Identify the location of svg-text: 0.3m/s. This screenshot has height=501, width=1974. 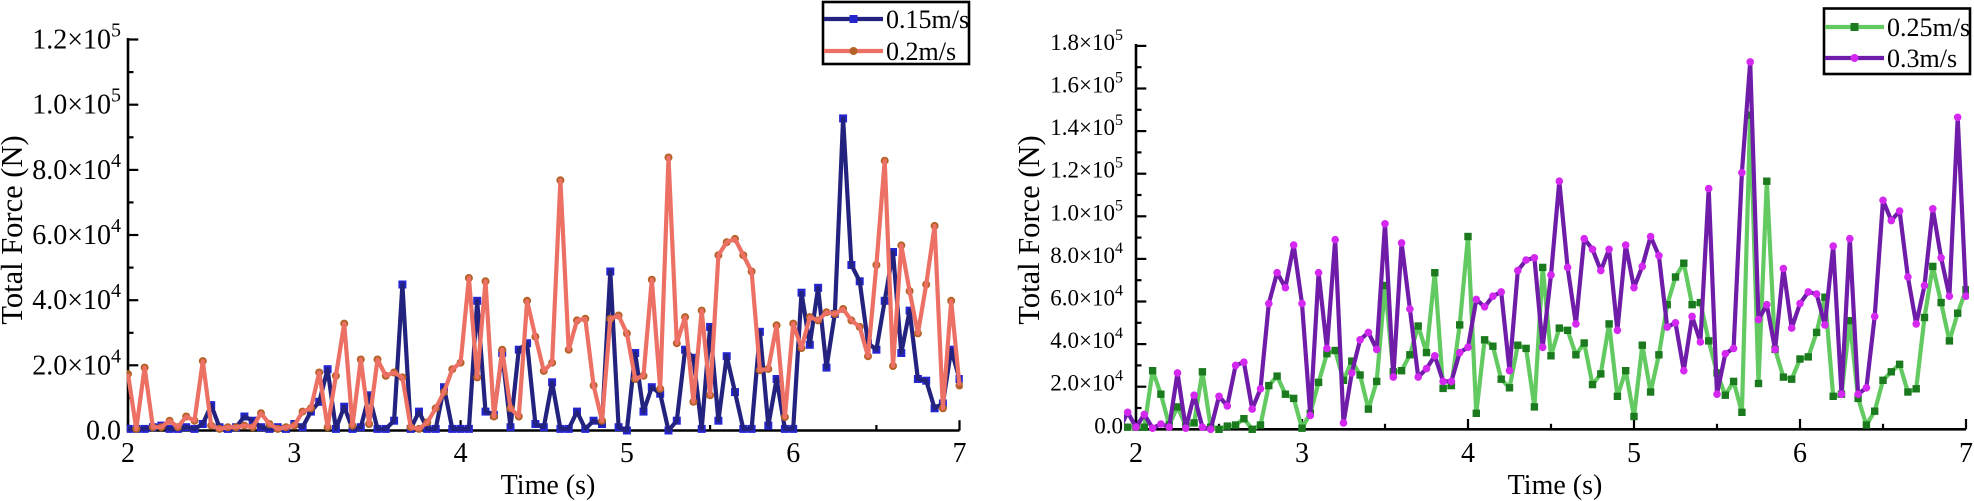
(1922, 58).